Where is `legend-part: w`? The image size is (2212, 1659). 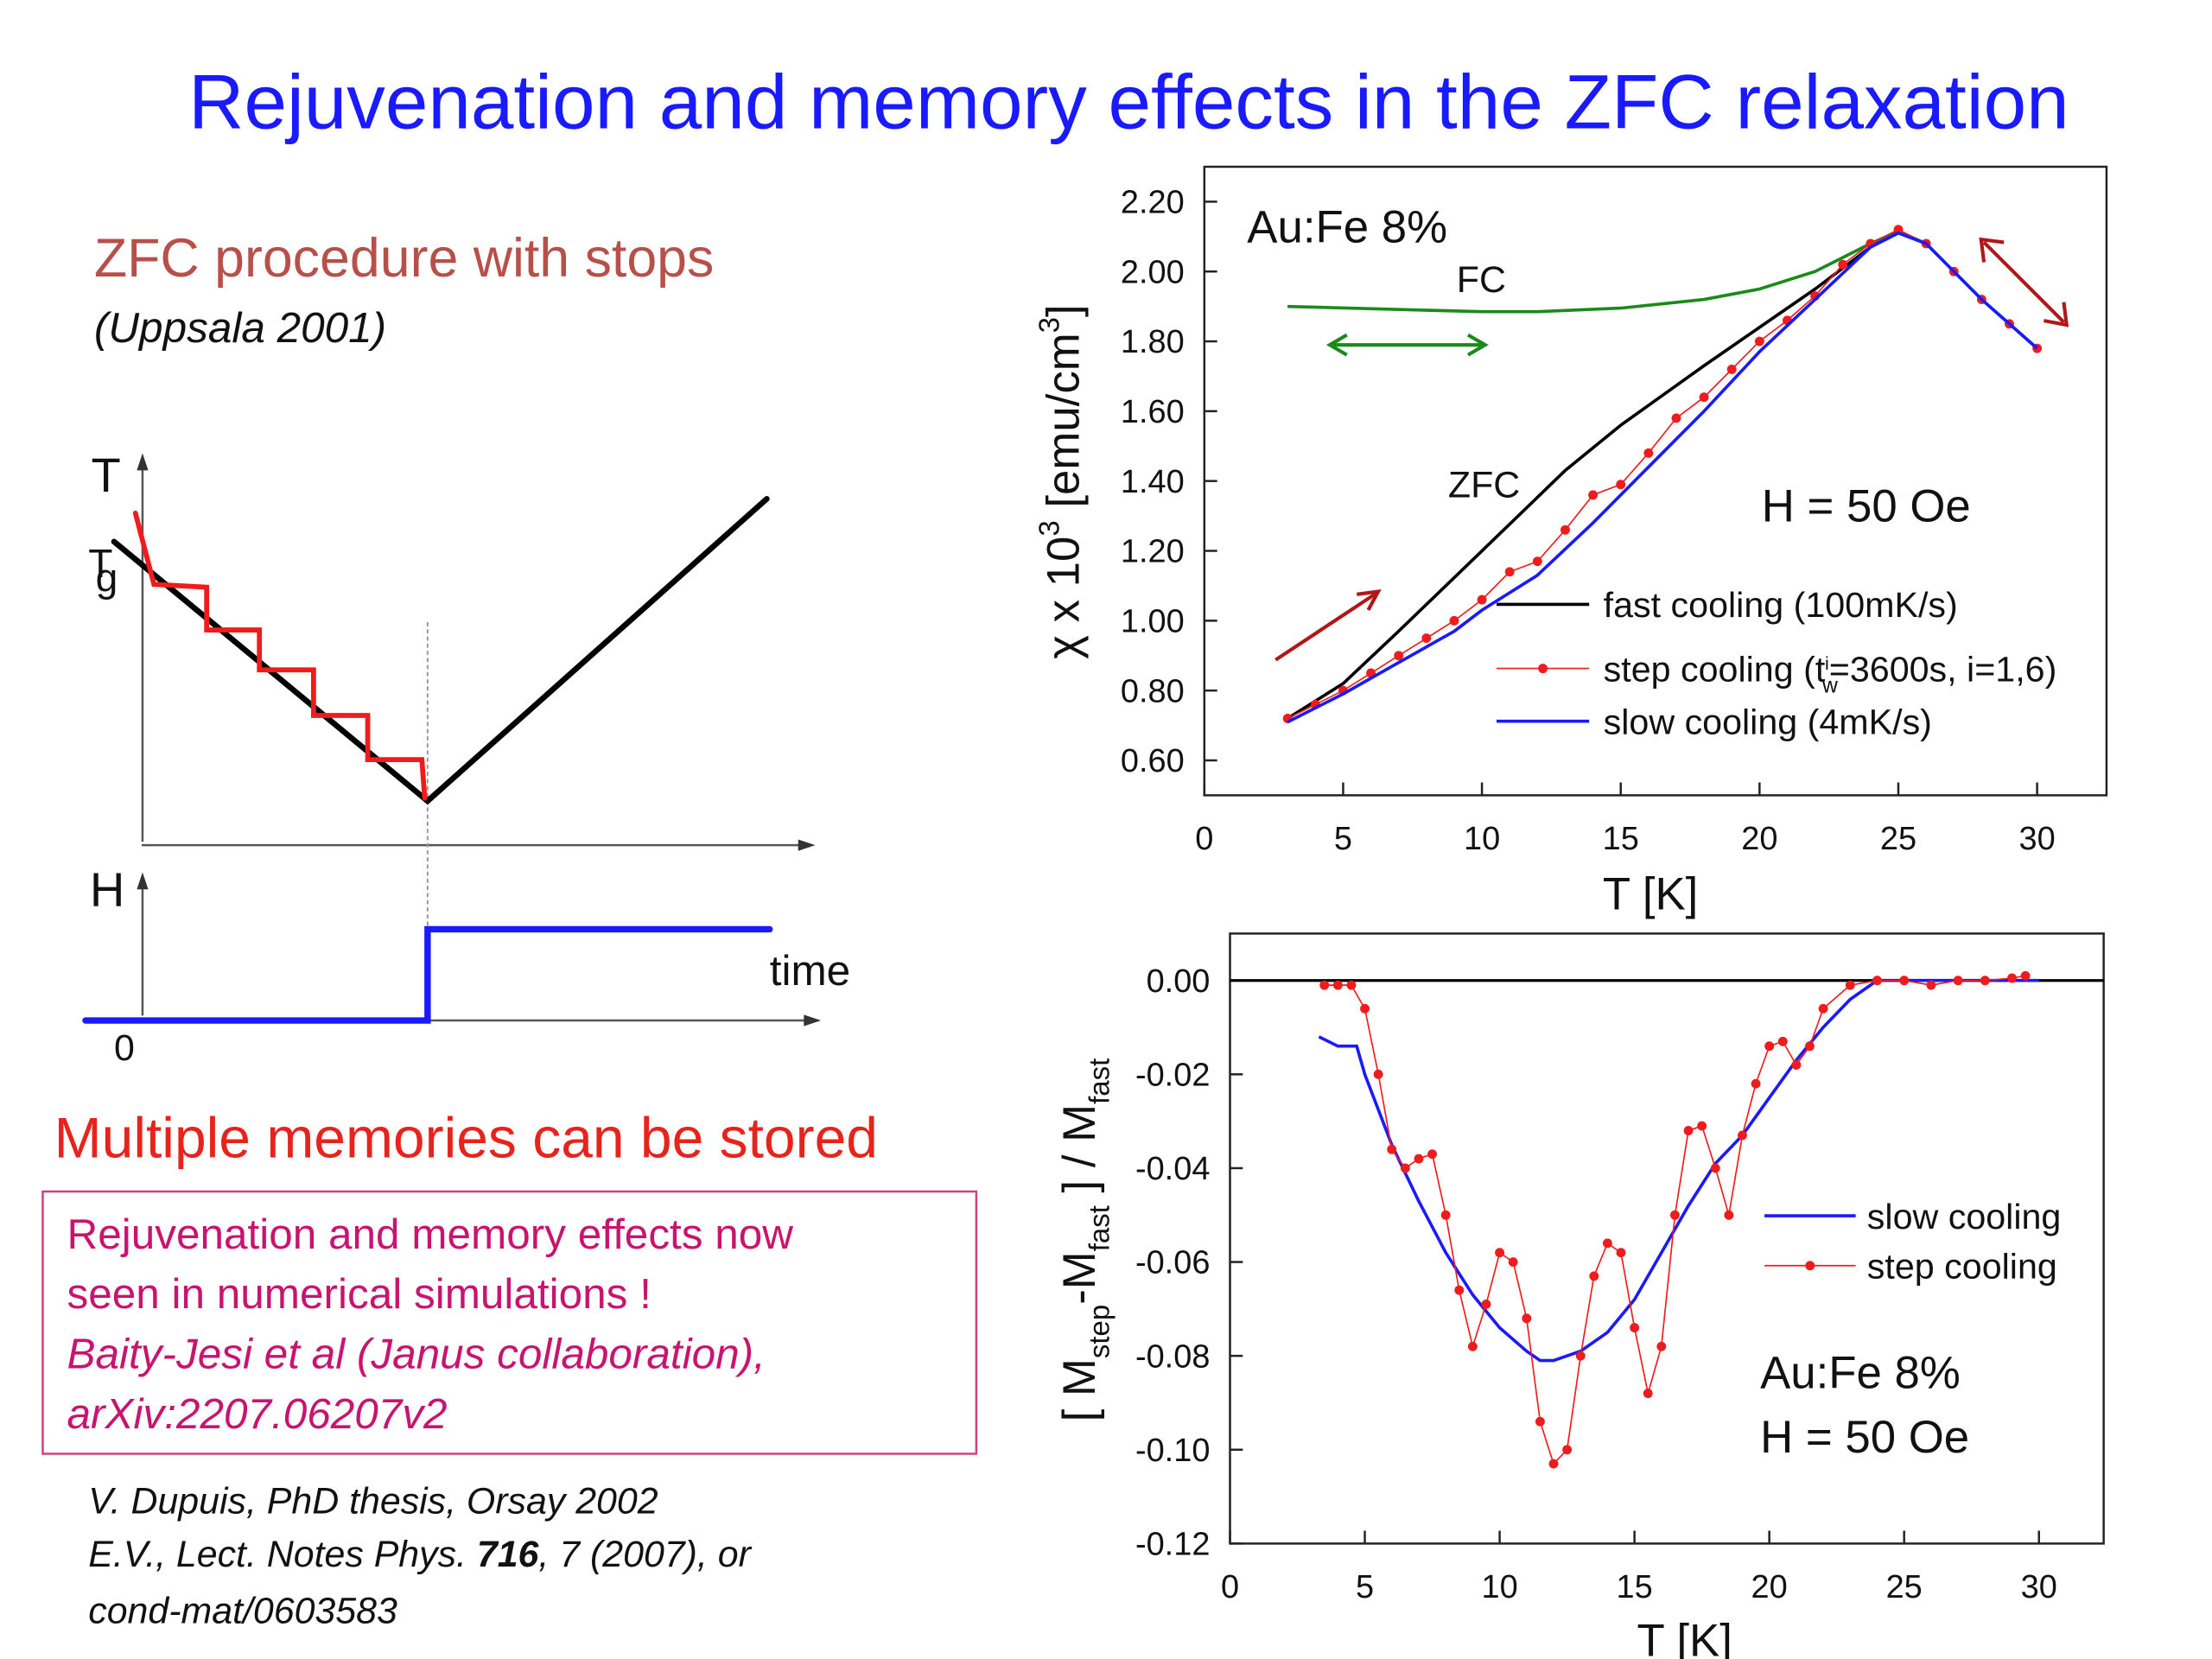
legend-part: w is located at coordinates (1829, 686).